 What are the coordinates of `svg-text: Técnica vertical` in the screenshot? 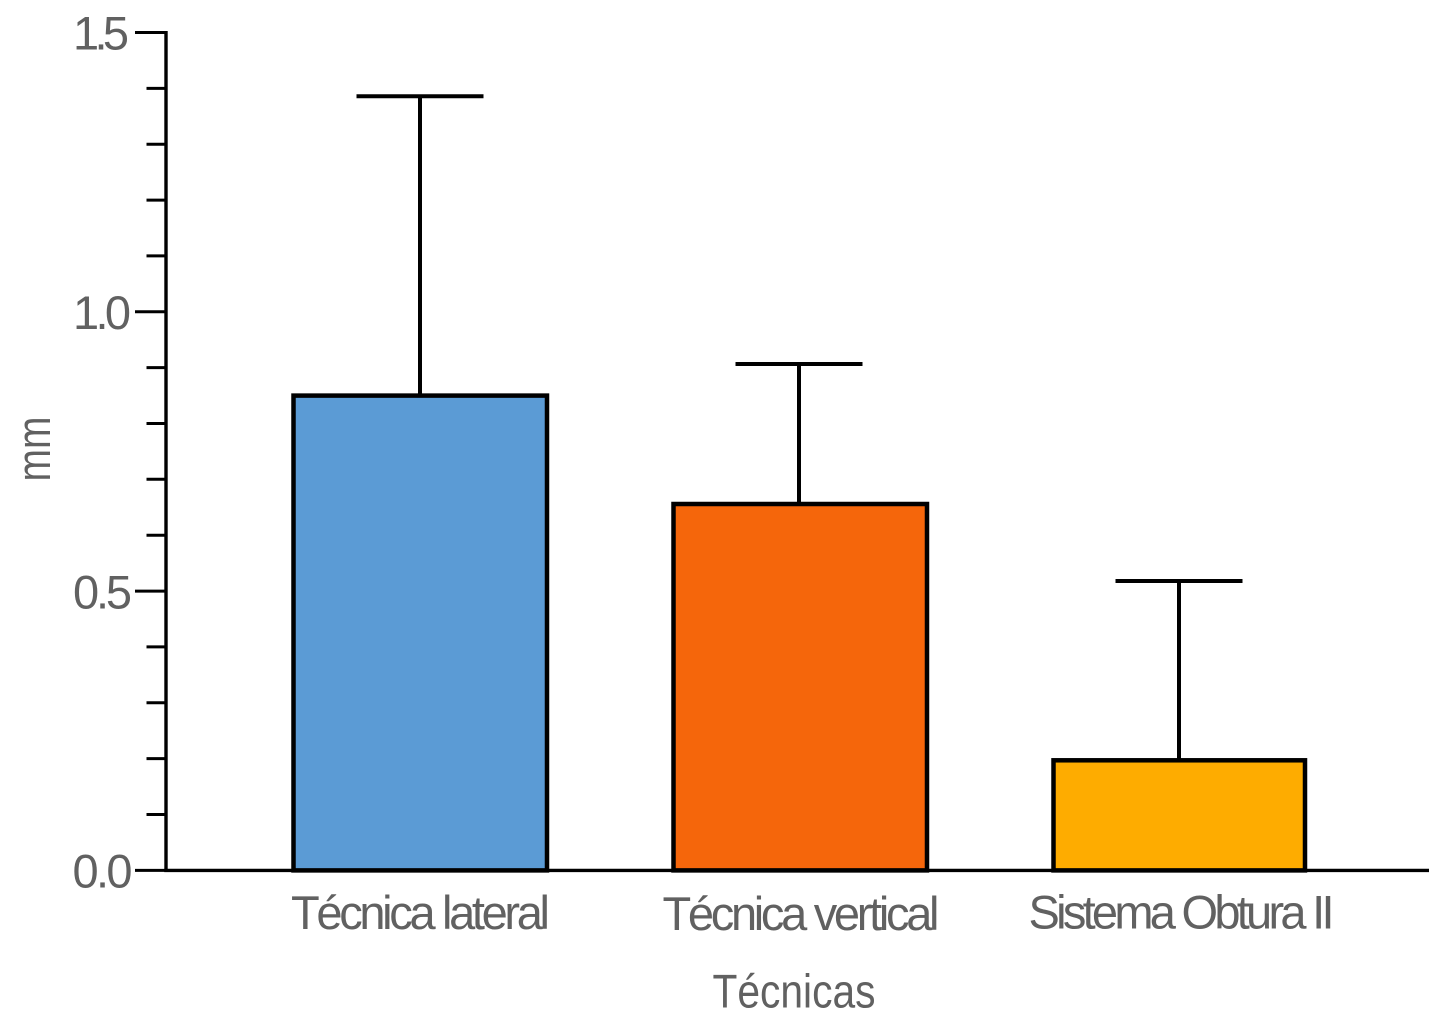 It's located at (801, 913).